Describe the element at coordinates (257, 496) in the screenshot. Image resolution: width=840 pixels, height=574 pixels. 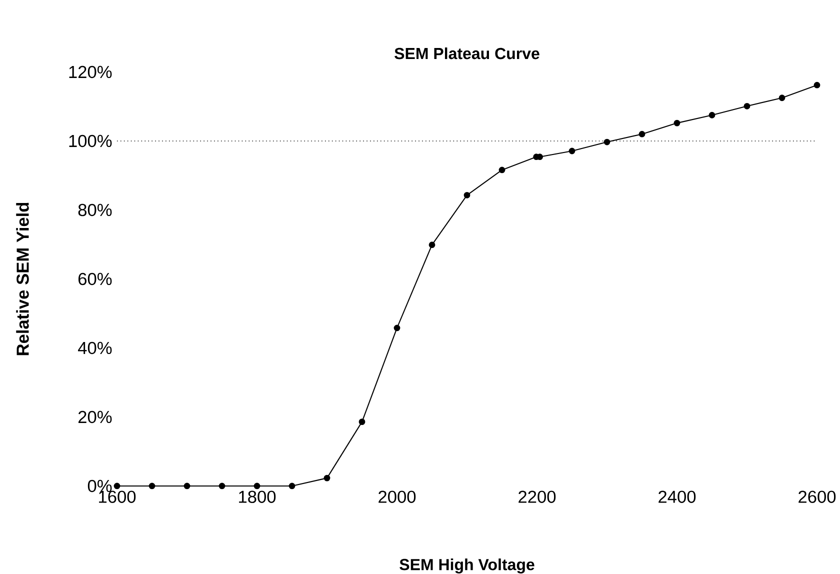
I see `x-tick-label: 1800` at that location.